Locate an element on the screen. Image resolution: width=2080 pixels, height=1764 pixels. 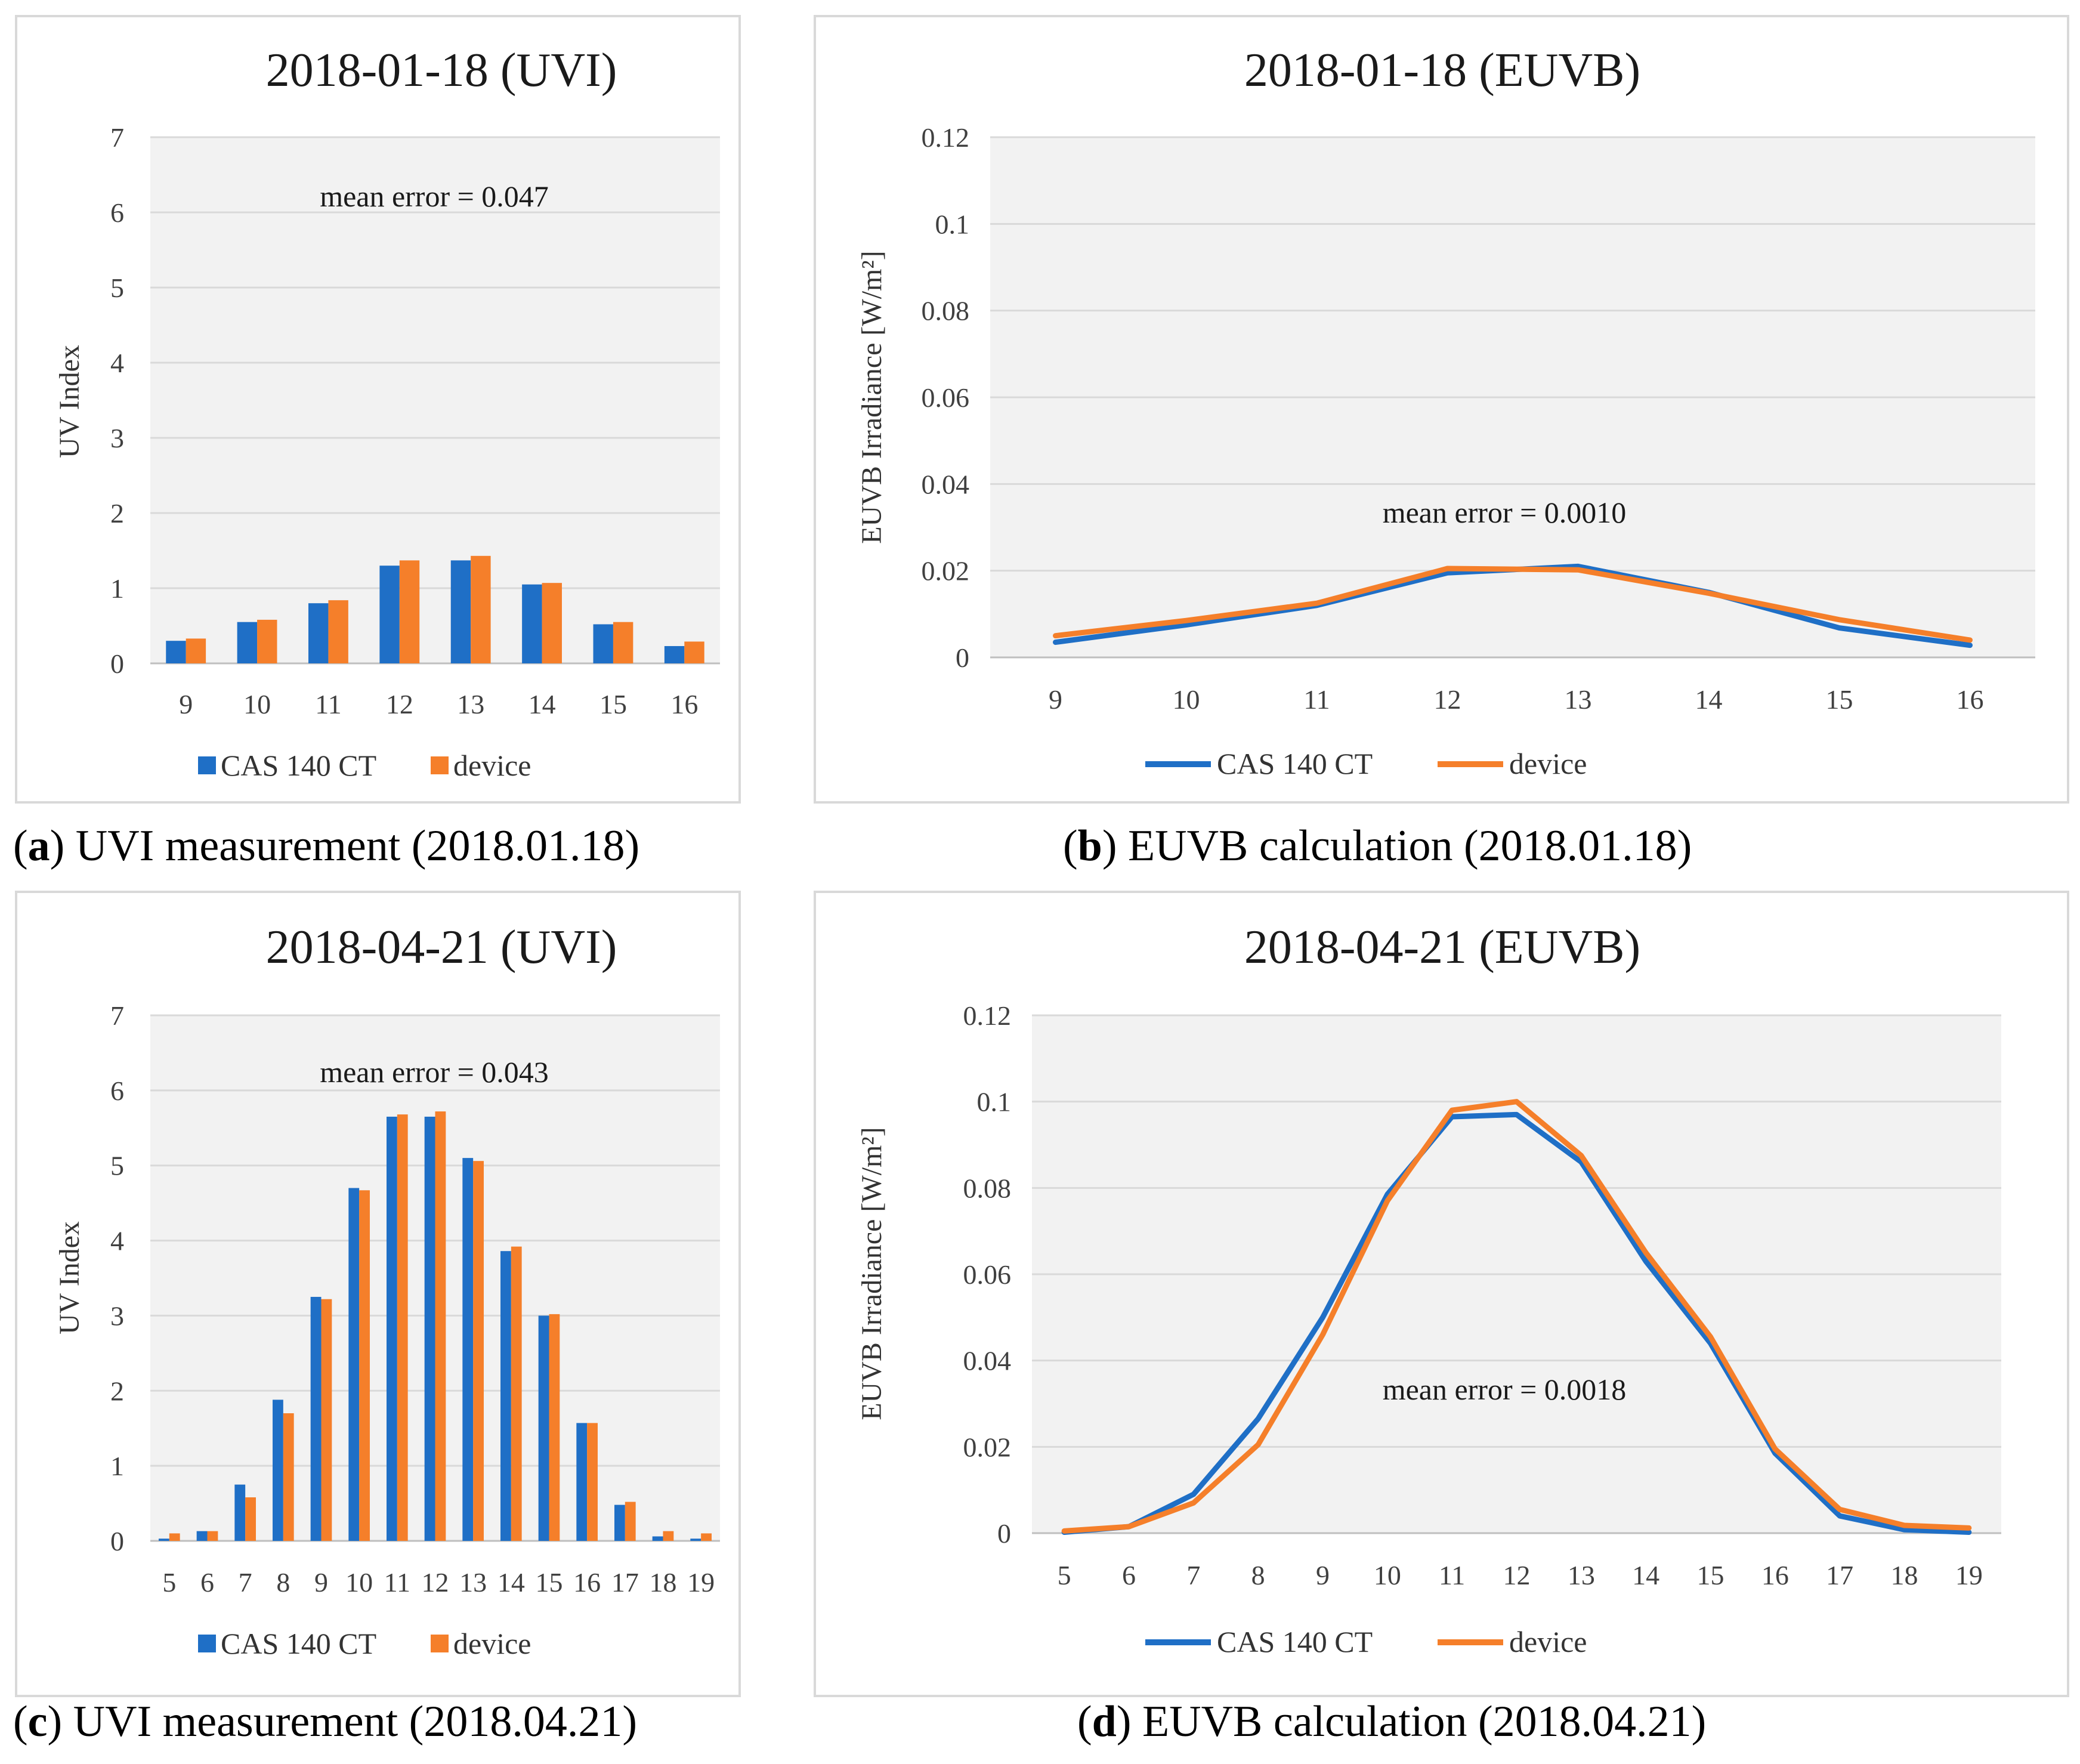
mean-error-annotation: mean error = 0.043 is located at coordinates (435, 1072).